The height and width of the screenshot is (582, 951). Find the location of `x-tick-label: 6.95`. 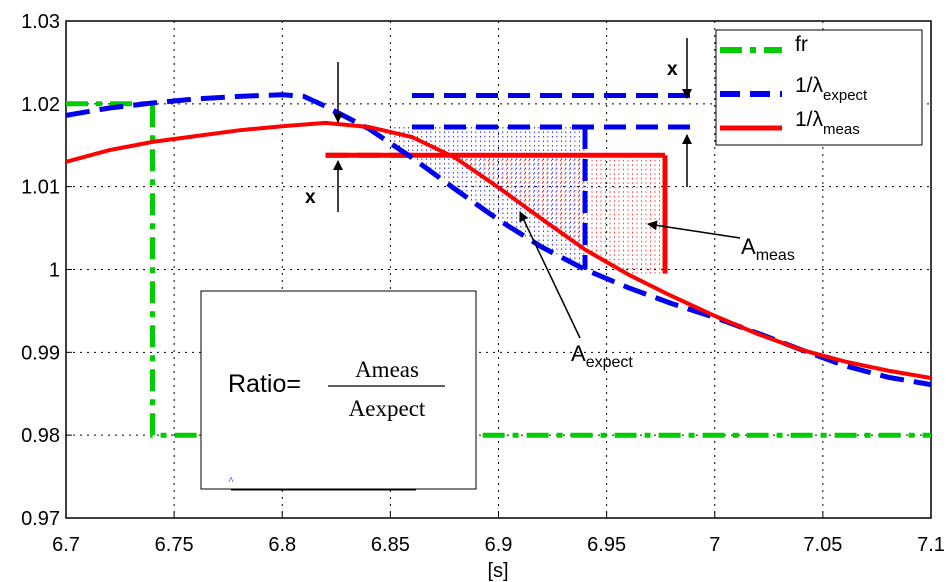

x-tick-label: 6.95 is located at coordinates (606, 545).